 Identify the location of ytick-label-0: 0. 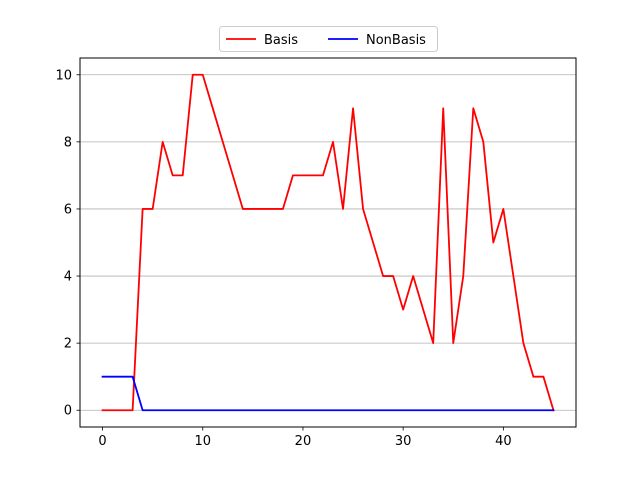
(68, 411).